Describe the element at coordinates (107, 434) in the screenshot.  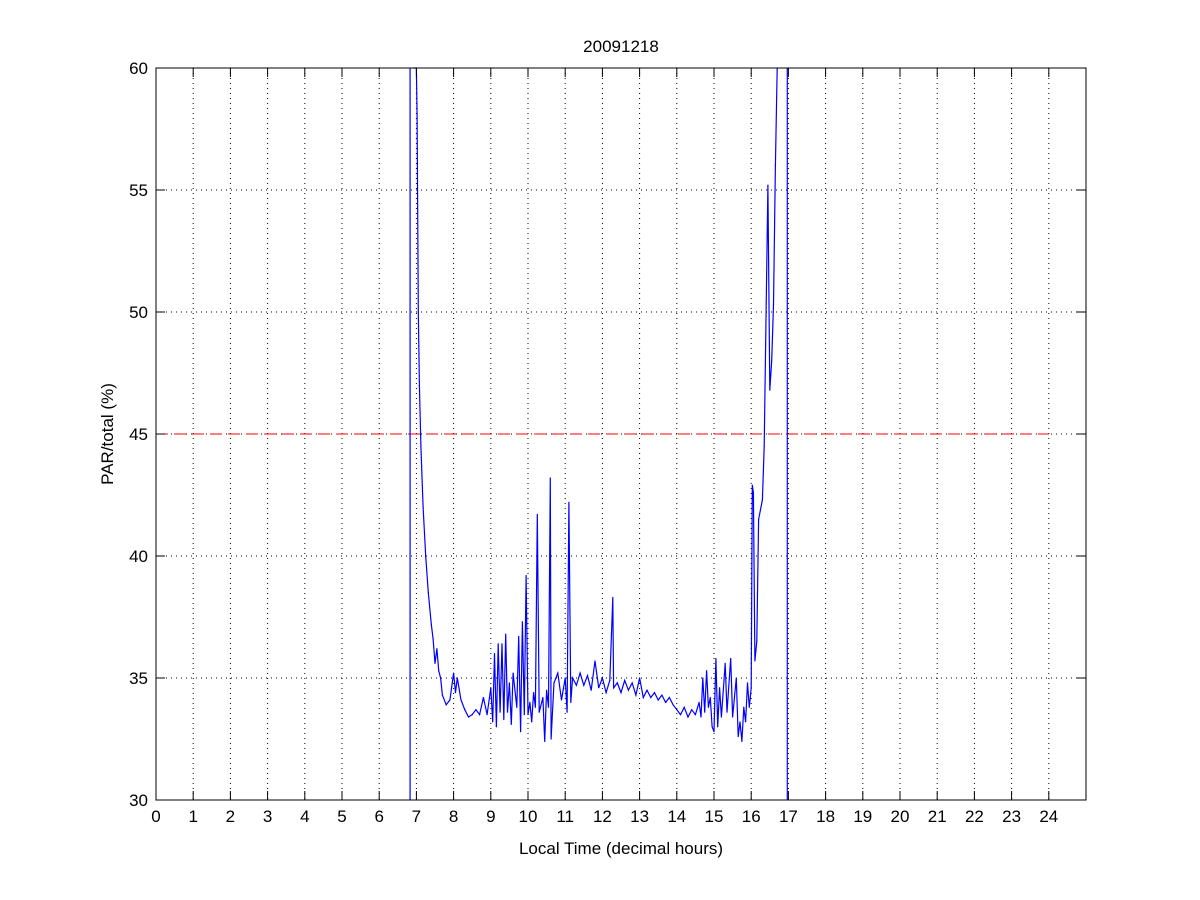
I see `y-axis-label: PAR/total (%)` at that location.